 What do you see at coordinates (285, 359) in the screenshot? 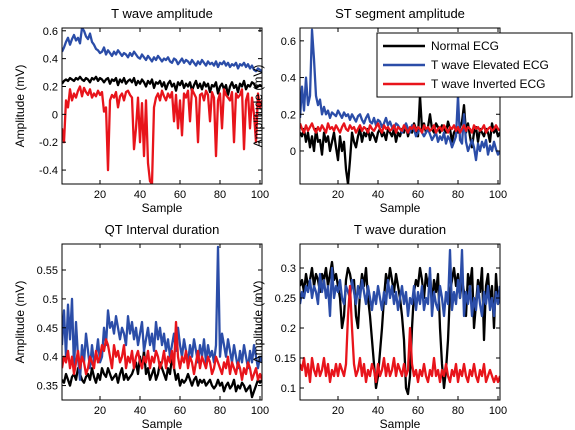
I see `y-tick-label: 0.15` at bounding box center [285, 359].